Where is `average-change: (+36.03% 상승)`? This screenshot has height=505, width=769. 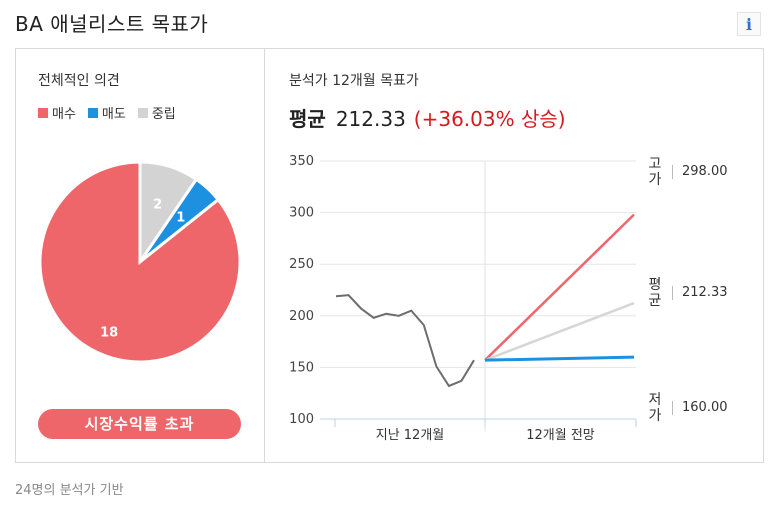
average-change: (+36.03% 상승) is located at coordinates (489, 119).